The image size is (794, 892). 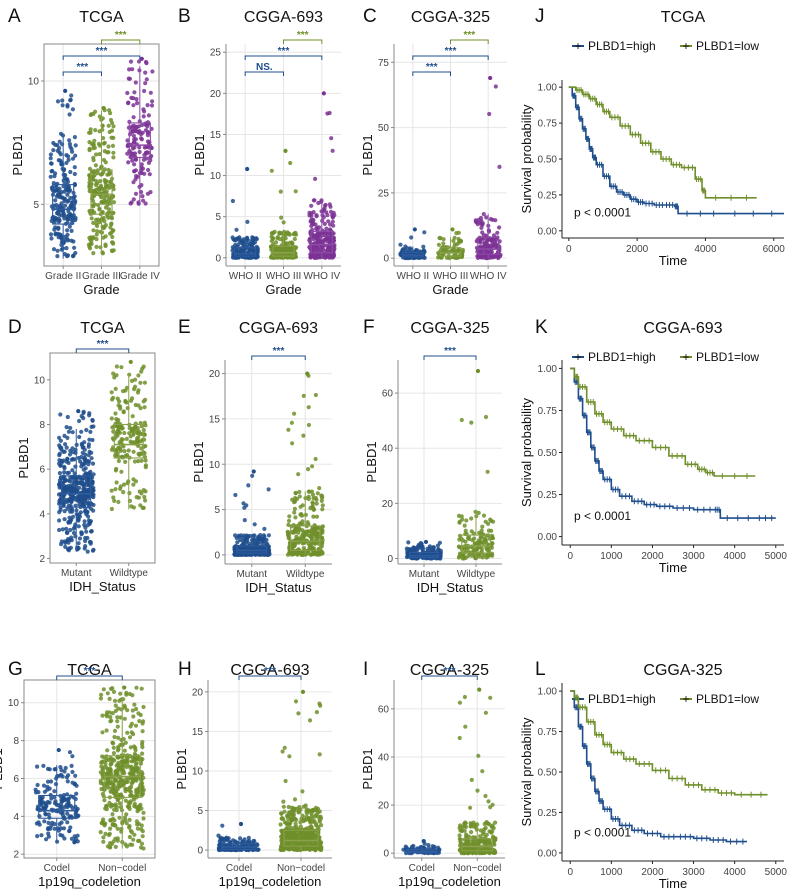 I want to click on x-tick-label: Codel, so click(x=57, y=868).